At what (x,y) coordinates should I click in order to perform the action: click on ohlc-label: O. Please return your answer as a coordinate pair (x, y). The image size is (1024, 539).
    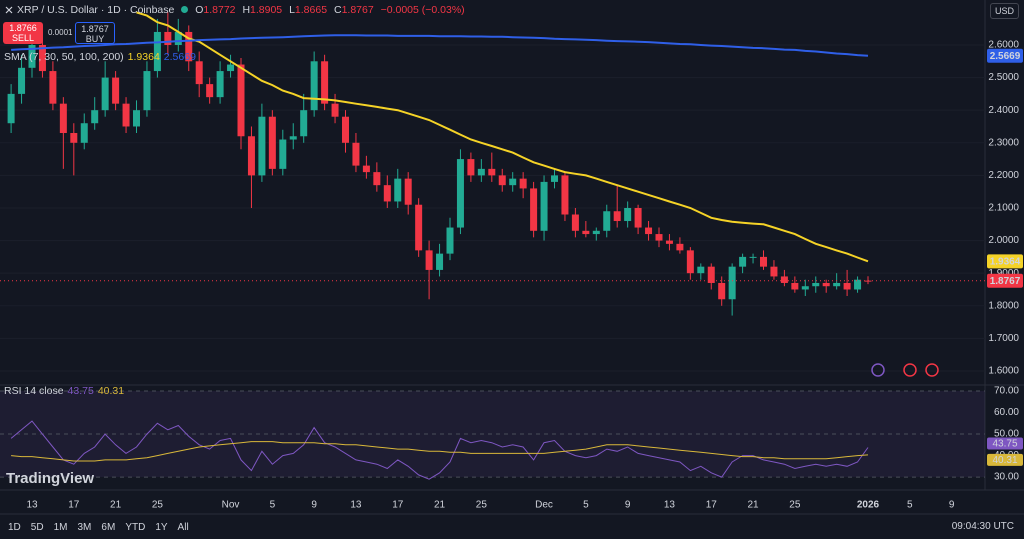
    Looking at the image, I should click on (199, 10).